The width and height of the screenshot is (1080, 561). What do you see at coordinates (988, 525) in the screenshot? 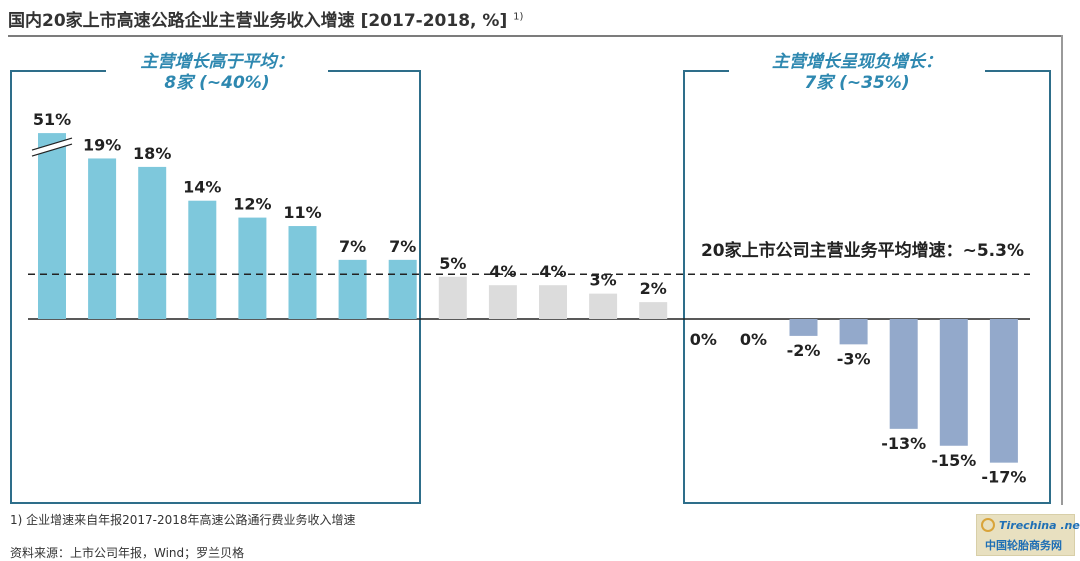
I see `watermark-circle-icon` at bounding box center [988, 525].